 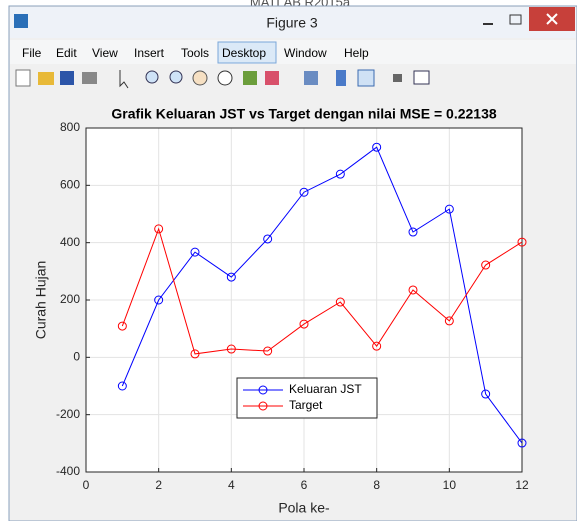 What do you see at coordinates (67, 78) in the screenshot?
I see `save-icon` at bounding box center [67, 78].